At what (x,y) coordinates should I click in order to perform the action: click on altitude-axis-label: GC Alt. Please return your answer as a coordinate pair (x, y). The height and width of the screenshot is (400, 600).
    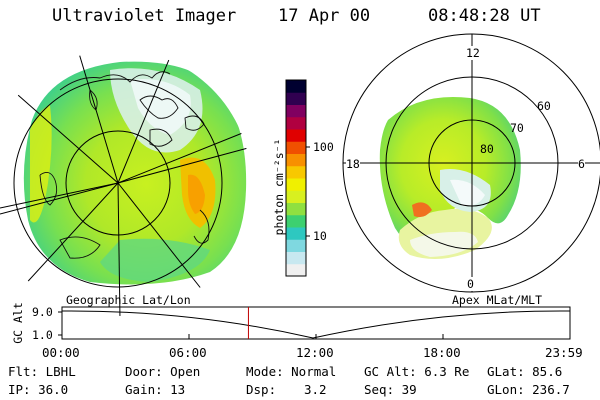
    Looking at the image, I should click on (18, 323).